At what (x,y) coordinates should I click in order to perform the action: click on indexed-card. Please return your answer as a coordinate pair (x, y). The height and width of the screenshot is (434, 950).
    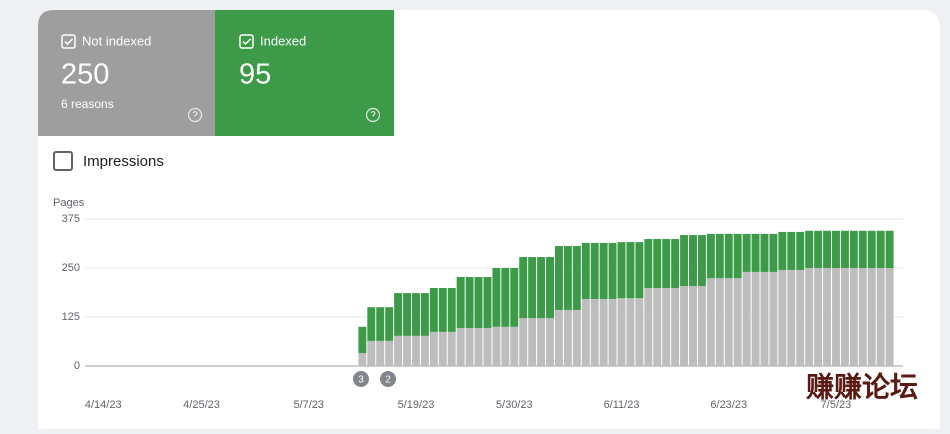
    Looking at the image, I should click on (304, 73).